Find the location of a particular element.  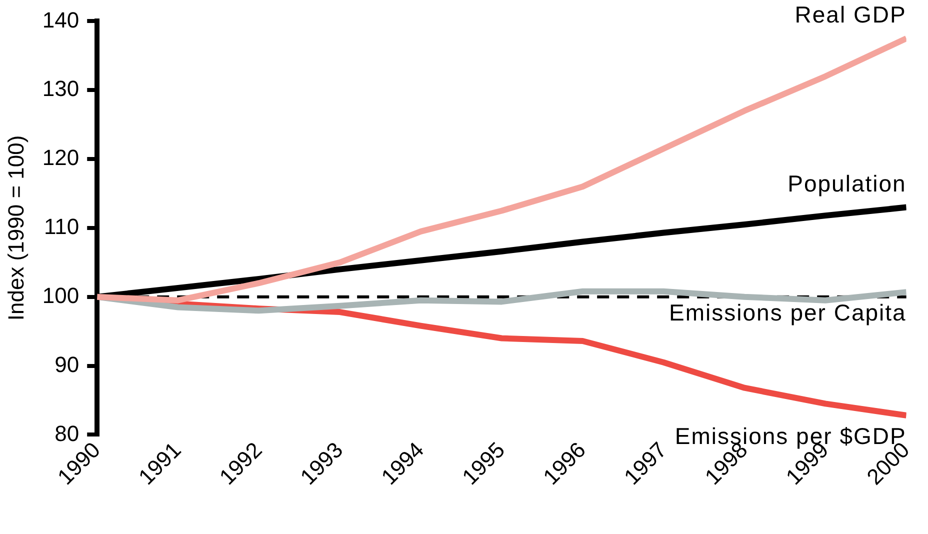

y-tick-label: 110 is located at coordinates (62, 227).